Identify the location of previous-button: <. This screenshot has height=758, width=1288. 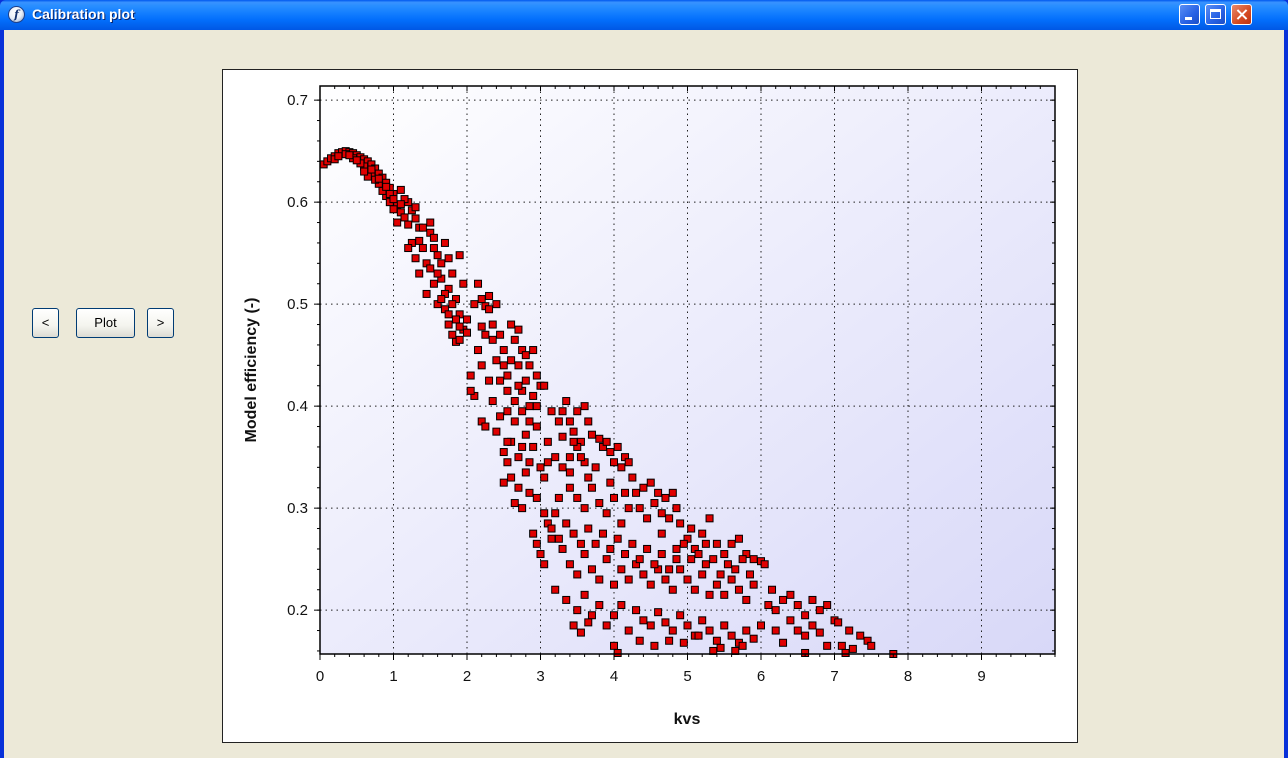
(45, 323).